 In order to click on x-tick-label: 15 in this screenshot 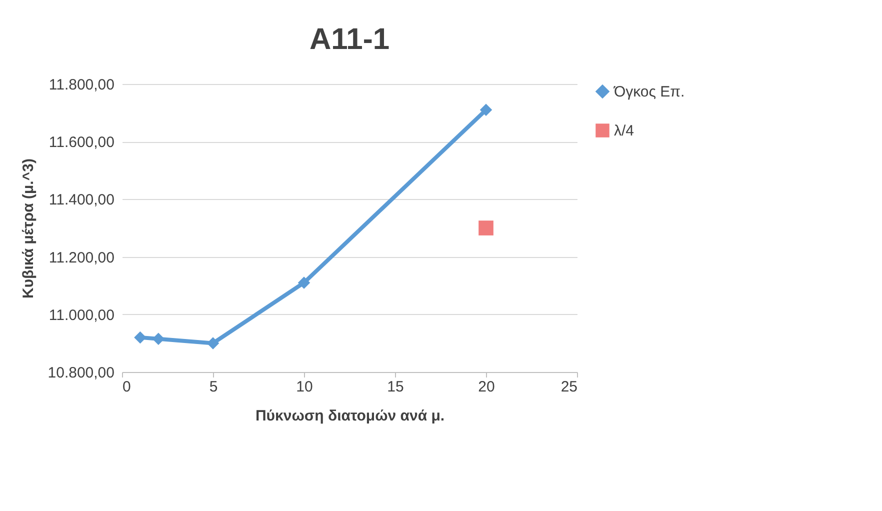, I will do `click(395, 387)`.